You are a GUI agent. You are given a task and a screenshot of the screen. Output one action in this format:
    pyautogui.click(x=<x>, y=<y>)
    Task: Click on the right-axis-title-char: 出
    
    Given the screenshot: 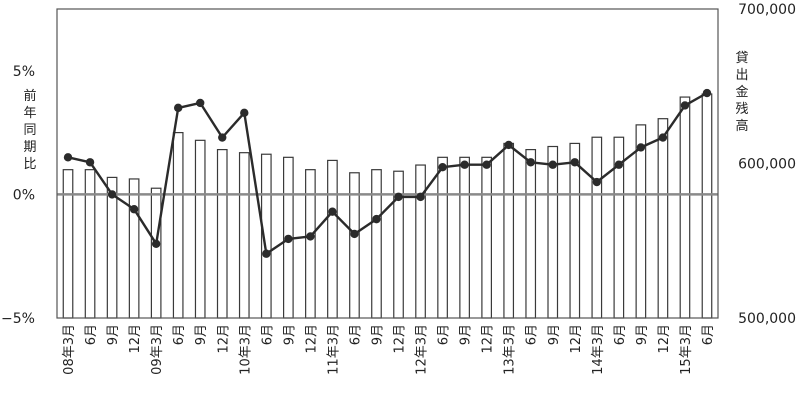 What is the action you would take?
    pyautogui.click(x=741, y=75)
    